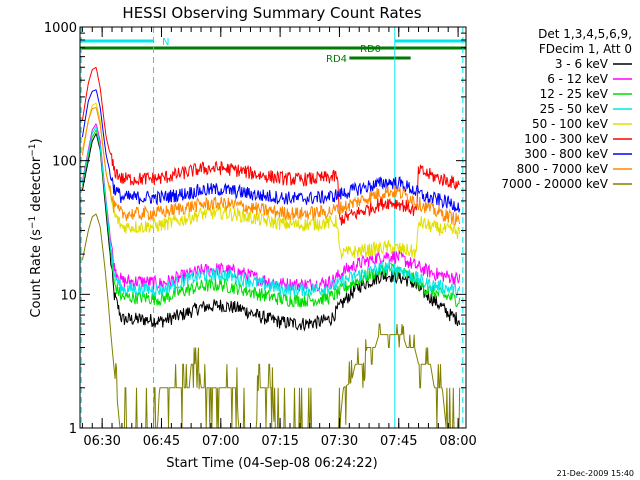 The width and height of the screenshot is (640, 480). Describe the element at coordinates (271, 166) in the screenshot. I see `series-line` at that location.